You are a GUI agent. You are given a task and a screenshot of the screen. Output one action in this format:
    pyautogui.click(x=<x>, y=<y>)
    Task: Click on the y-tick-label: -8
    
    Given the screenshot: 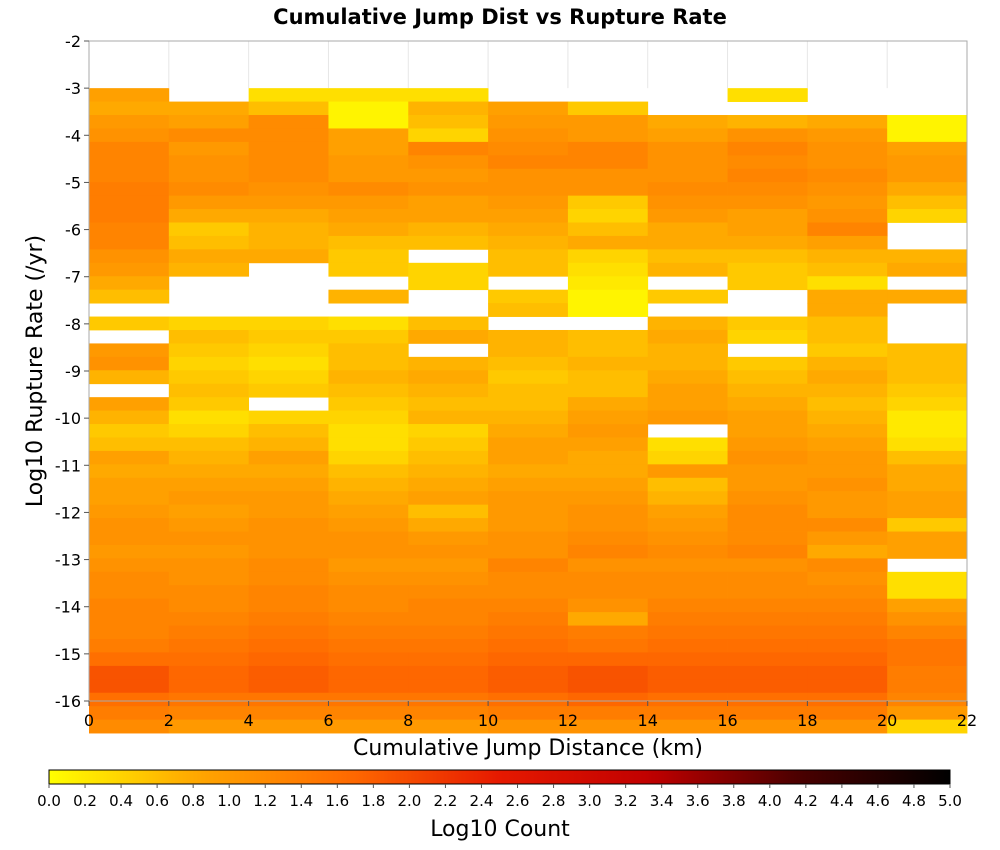 What is the action you would take?
    pyautogui.click(x=73, y=324)
    